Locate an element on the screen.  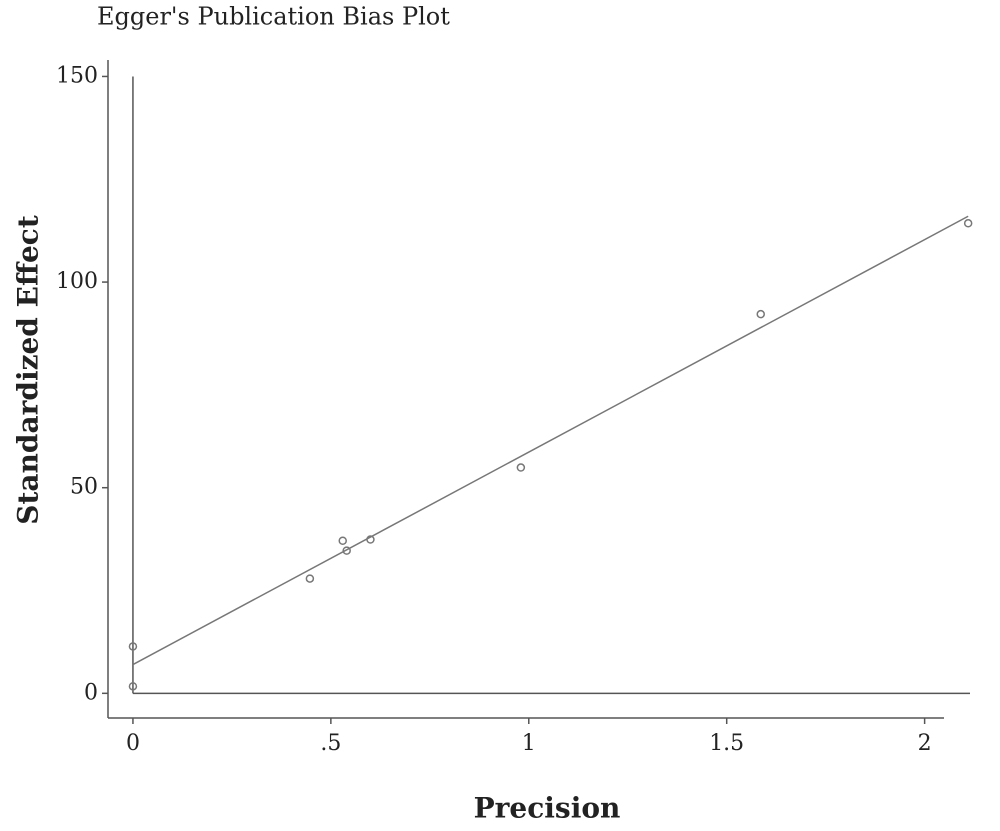
x-tick-label: 2 is located at coordinates (925, 743).